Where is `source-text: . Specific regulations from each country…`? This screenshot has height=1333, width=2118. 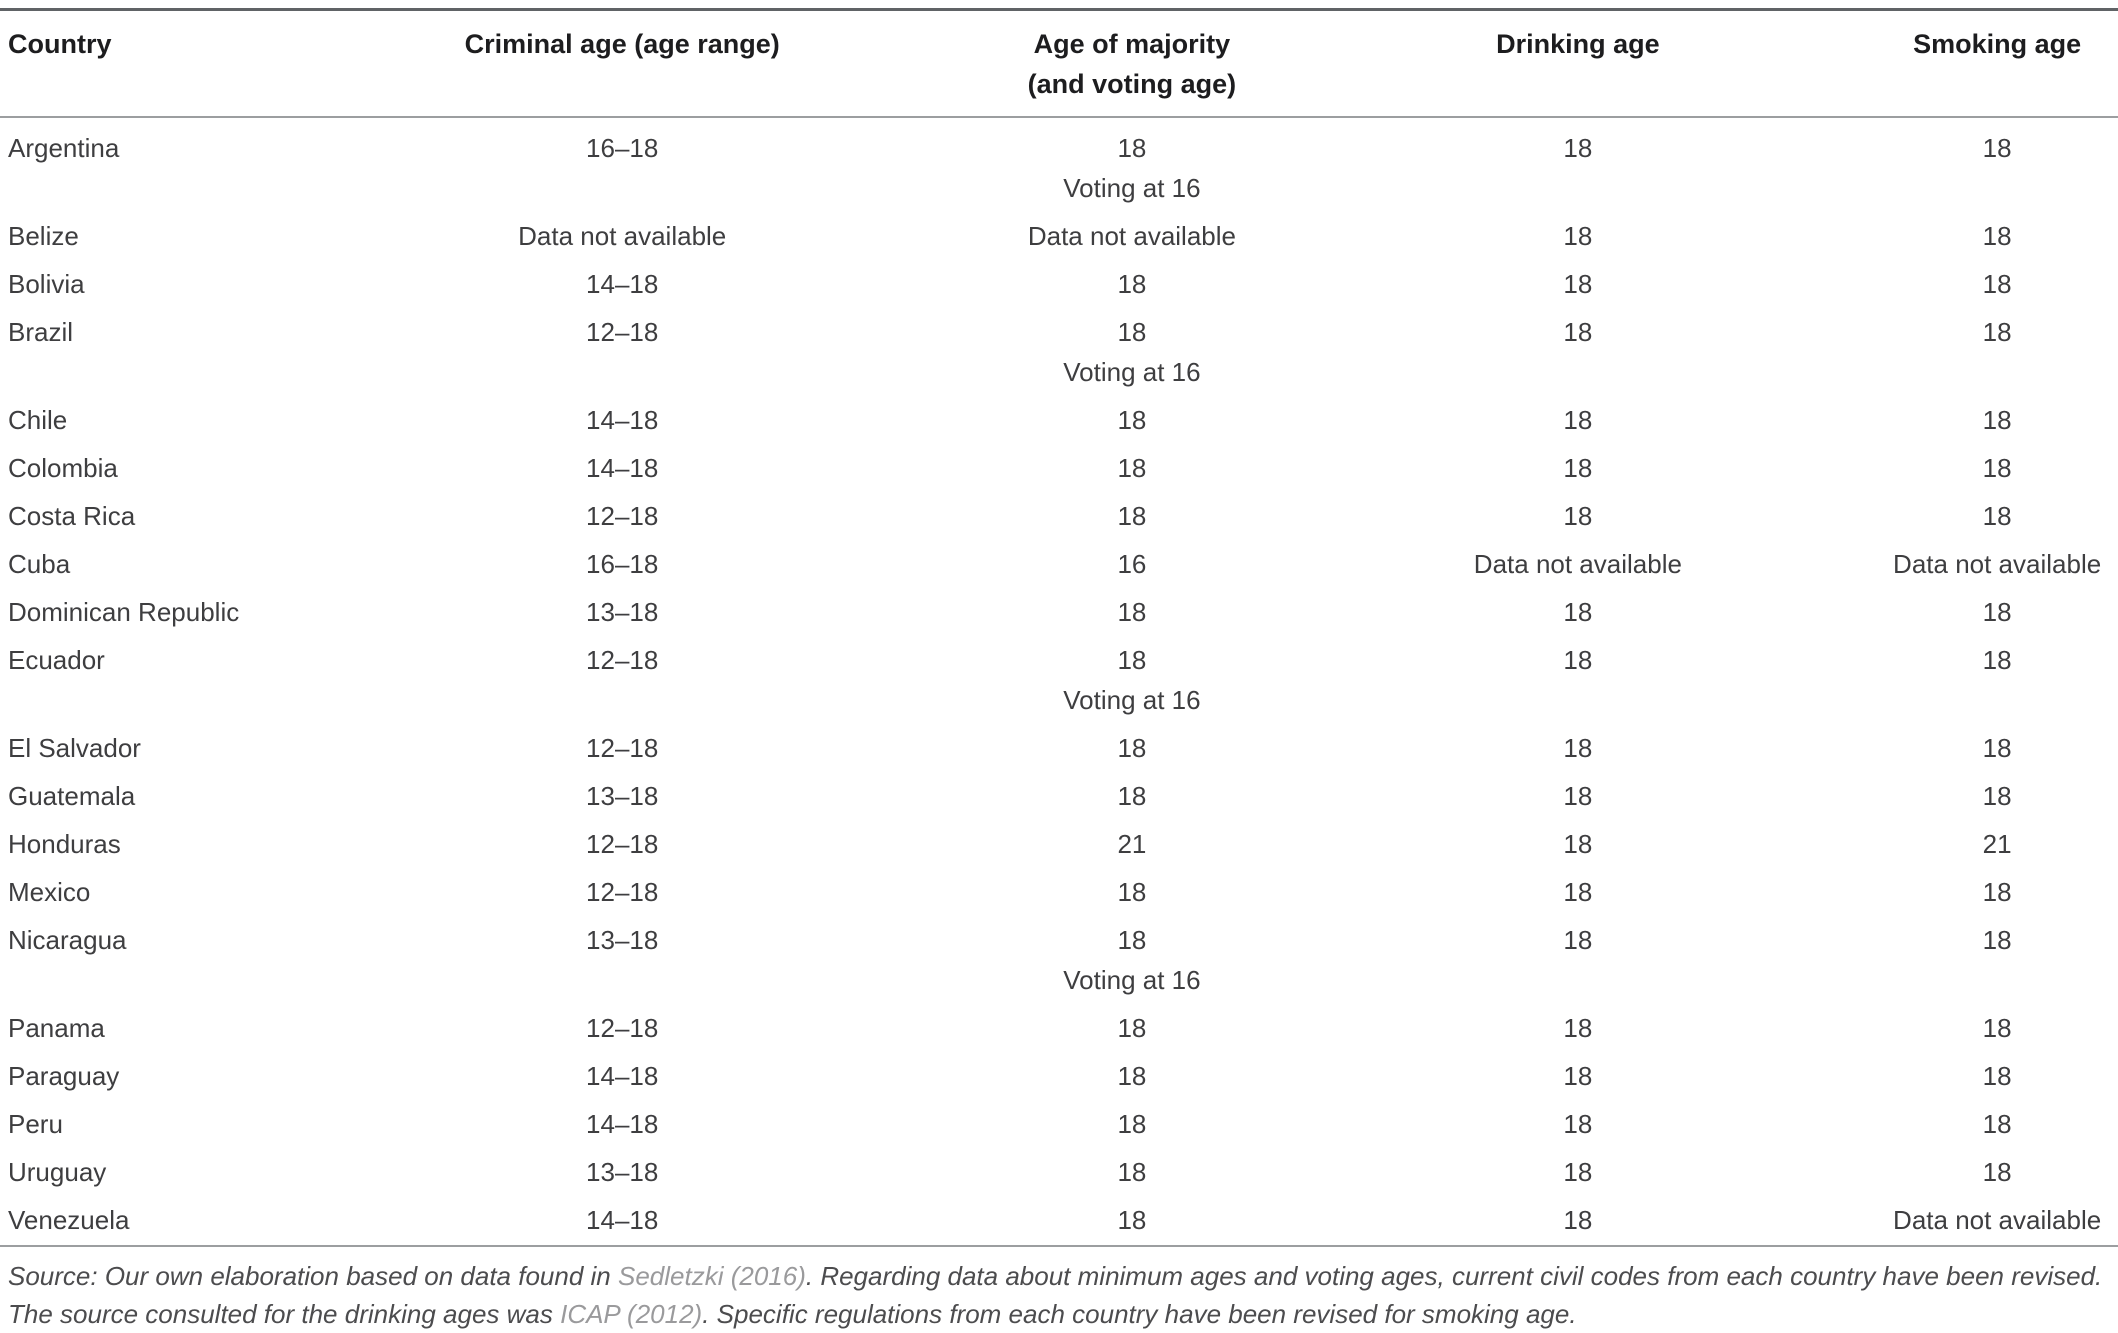 source-text: . Specific regulations from each country… is located at coordinates (1139, 1314).